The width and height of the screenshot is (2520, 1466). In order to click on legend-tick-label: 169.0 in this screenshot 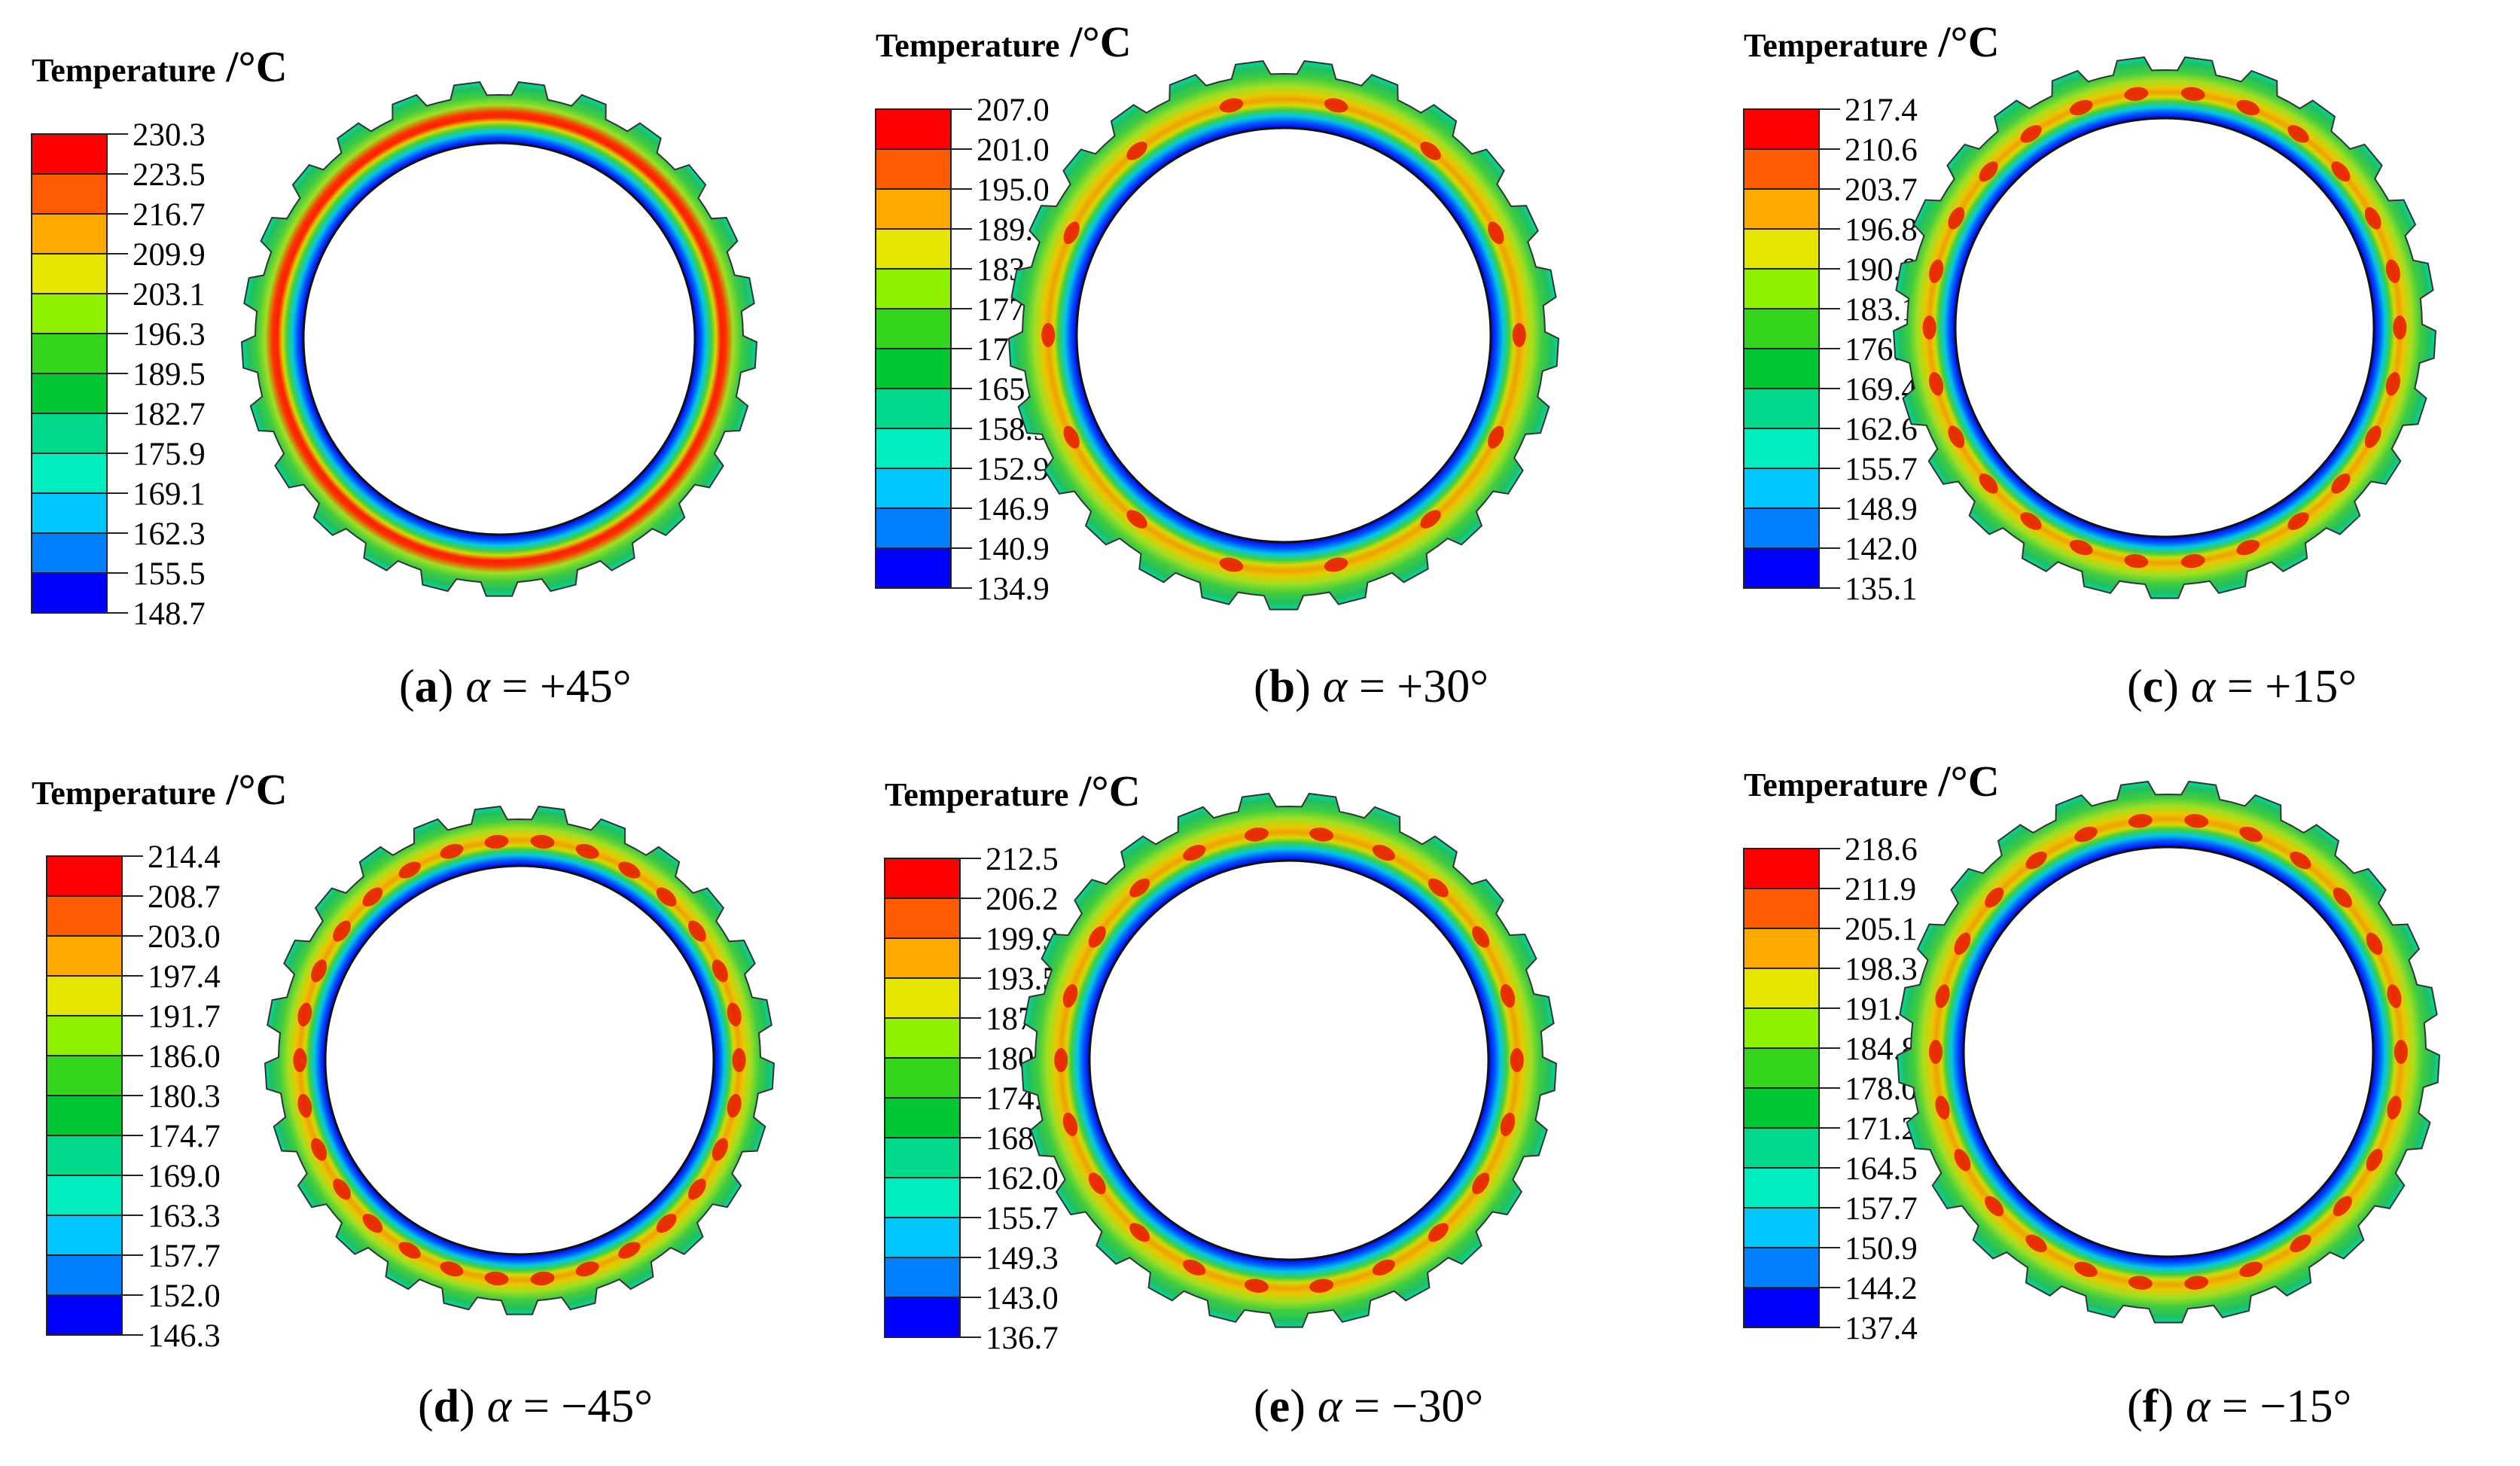, I will do `click(184, 1176)`.